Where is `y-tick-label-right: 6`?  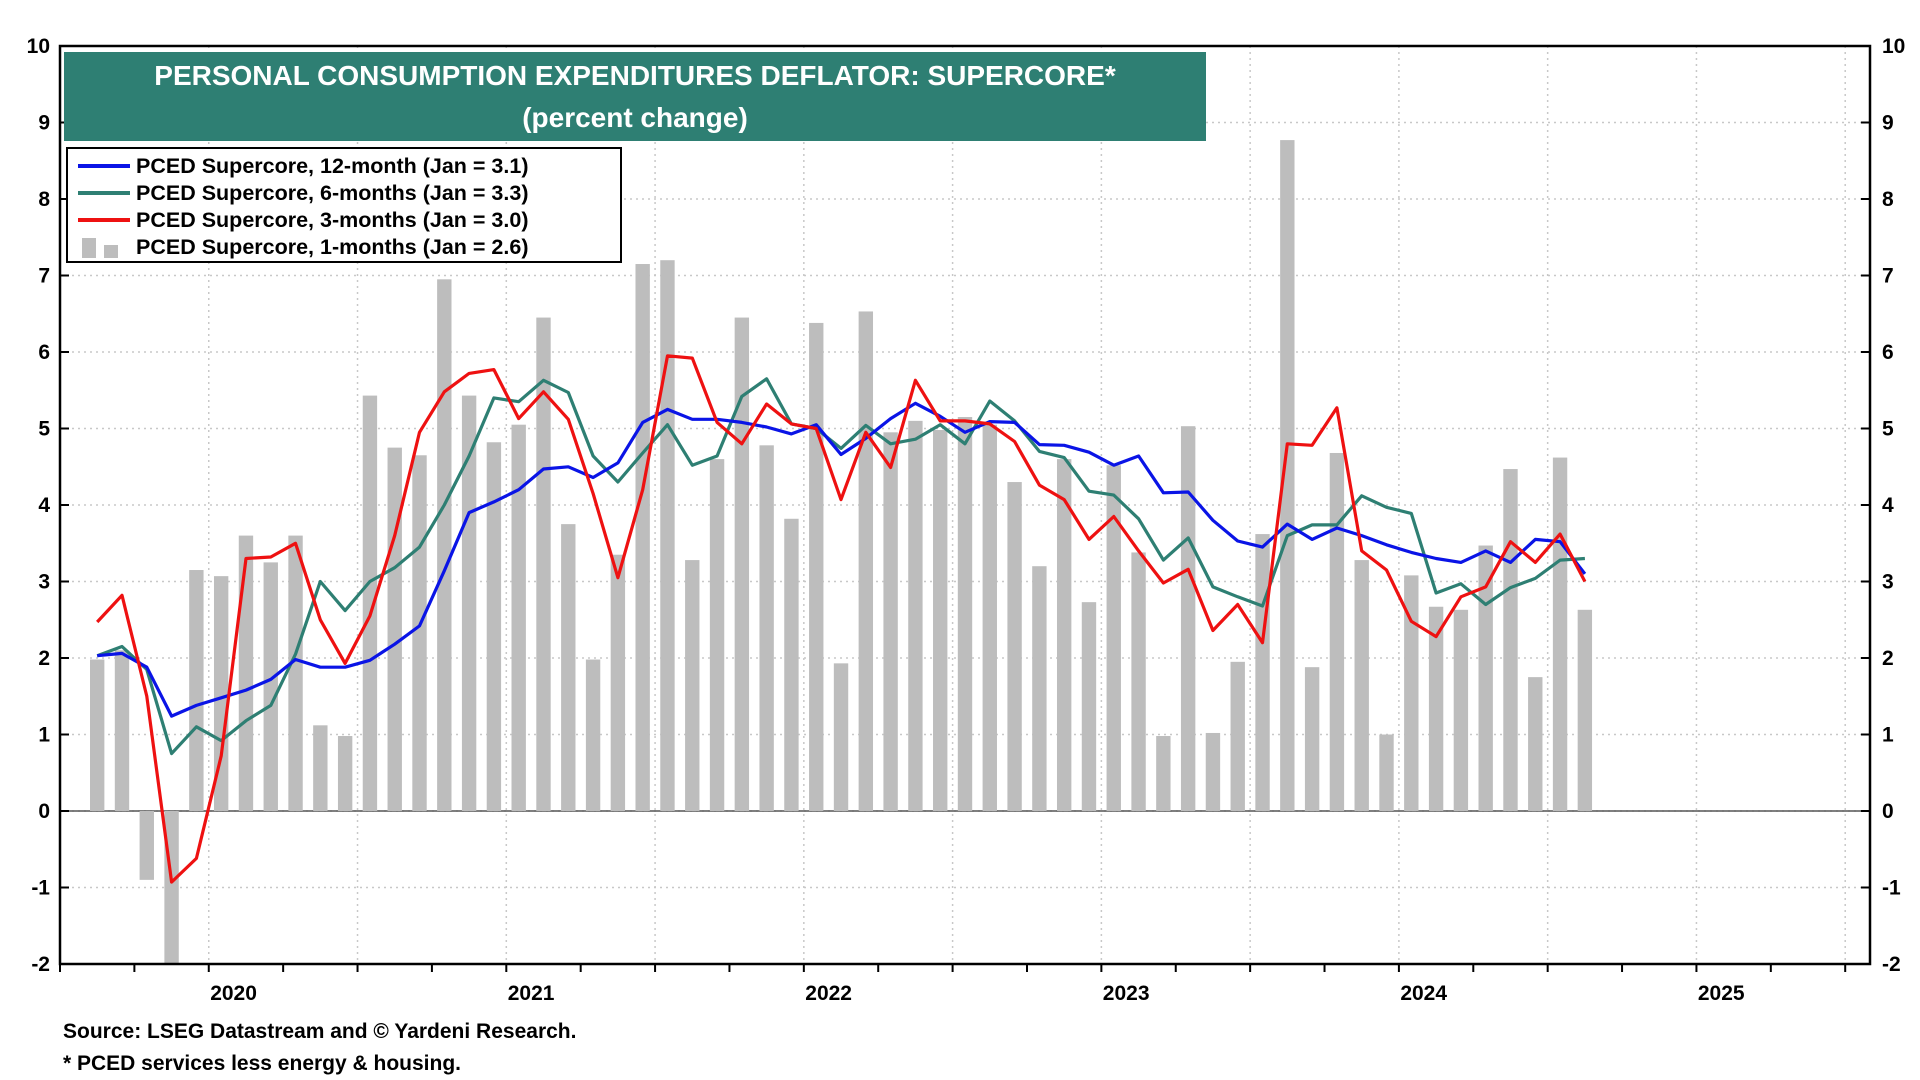
y-tick-label-right: 6 is located at coordinates (1888, 352).